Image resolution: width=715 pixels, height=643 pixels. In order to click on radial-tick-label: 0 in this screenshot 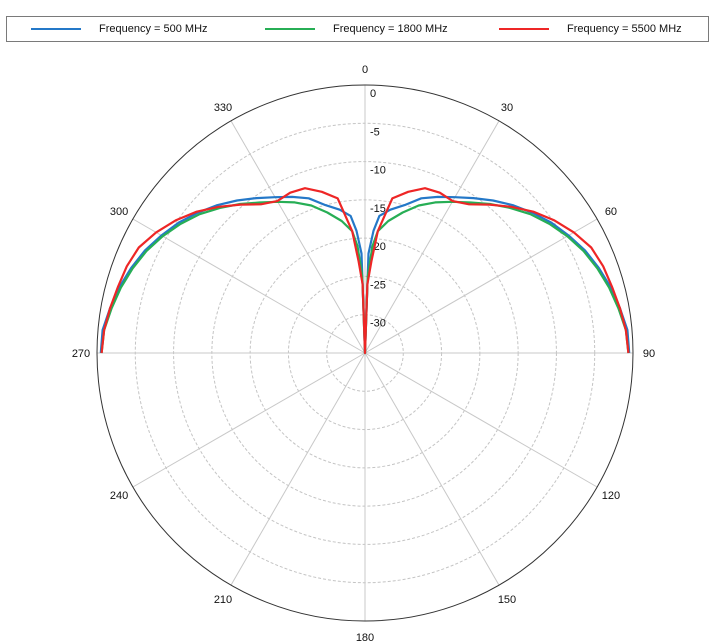, I will do `click(373, 94)`.